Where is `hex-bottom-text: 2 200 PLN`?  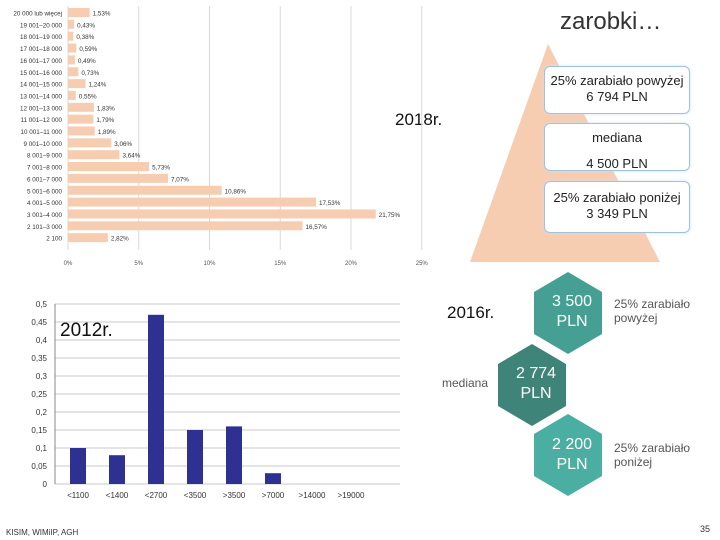
hex-bottom-text: 2 200 PLN is located at coordinates (572, 455).